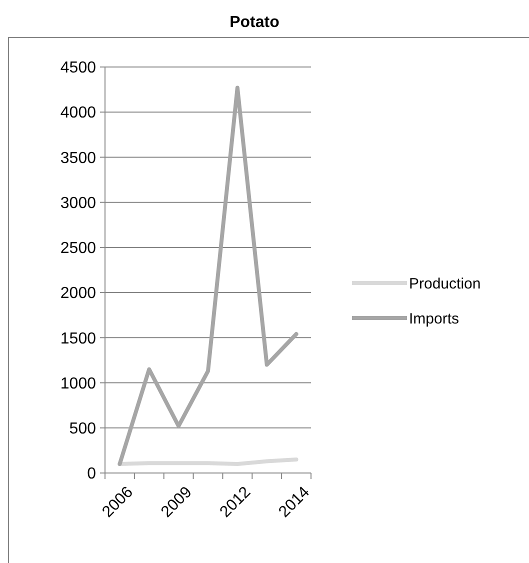  Describe the element at coordinates (78, 383) in the screenshot. I see `y-tick-label: 1000` at that location.